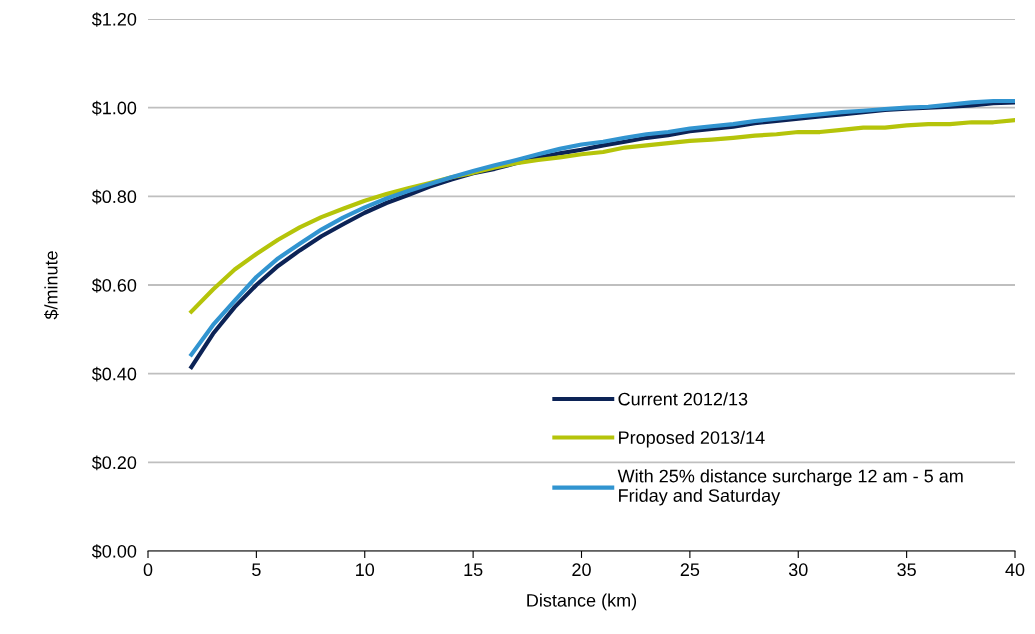  Describe the element at coordinates (683, 399) in the screenshot. I see `legend-label: Current 2012/13` at that location.